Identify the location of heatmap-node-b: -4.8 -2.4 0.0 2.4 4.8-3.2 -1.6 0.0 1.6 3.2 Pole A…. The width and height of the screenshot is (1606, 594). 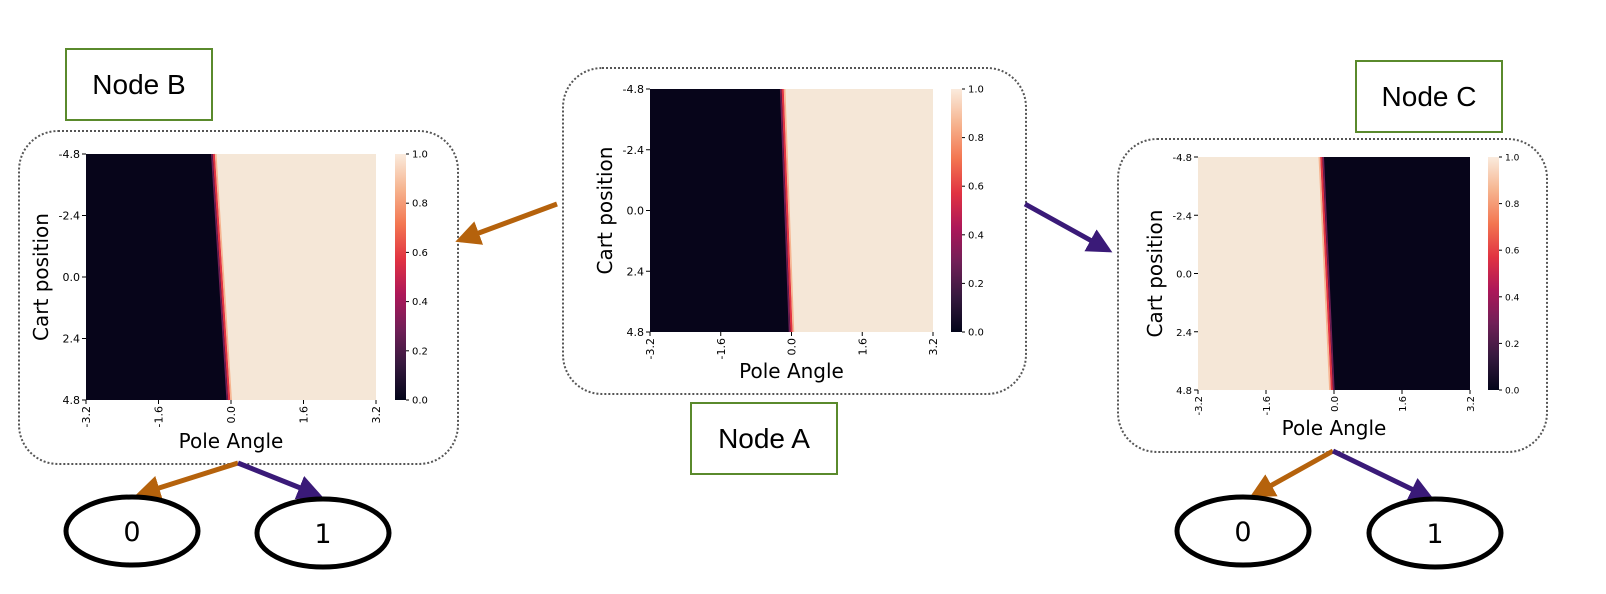
(228, 300).